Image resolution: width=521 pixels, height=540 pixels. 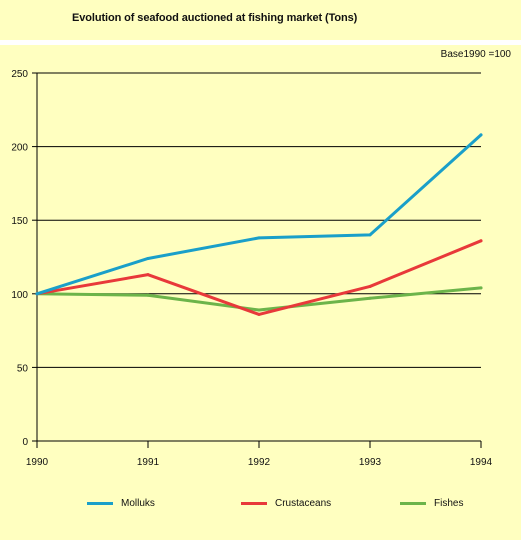 I want to click on legend-label: Molluks, so click(x=138, y=503).